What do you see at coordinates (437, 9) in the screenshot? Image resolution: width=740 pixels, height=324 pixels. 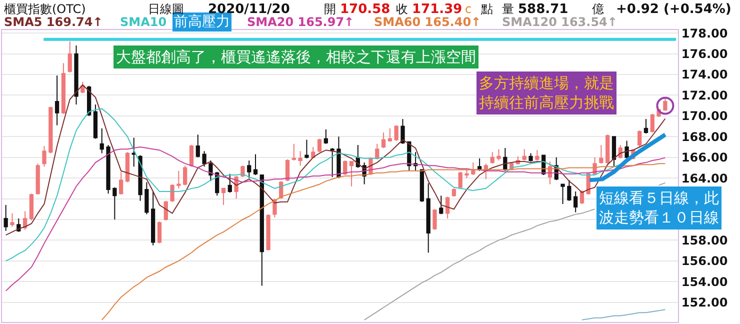 I see `text: 171.39` at bounding box center [437, 9].